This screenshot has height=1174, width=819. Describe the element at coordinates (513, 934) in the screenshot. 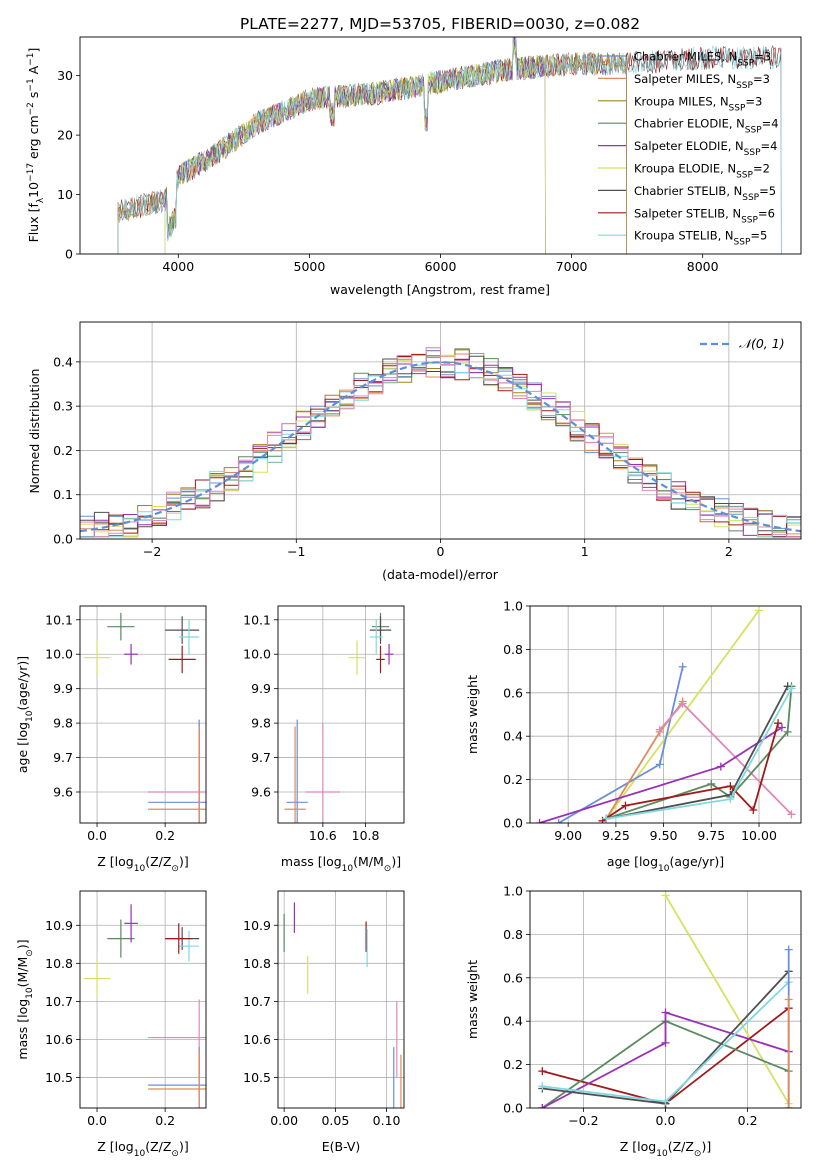

I see `y-tick-label: 0.8` at that location.